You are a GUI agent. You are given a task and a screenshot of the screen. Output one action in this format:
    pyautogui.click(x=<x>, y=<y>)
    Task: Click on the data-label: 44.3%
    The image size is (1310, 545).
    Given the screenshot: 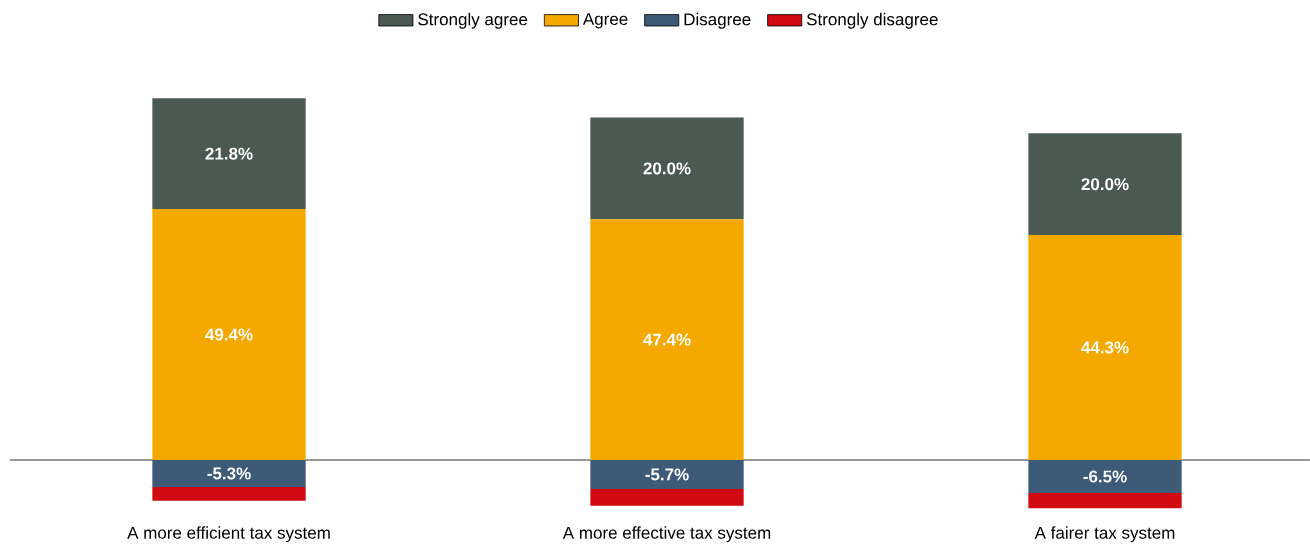 What is the action you would take?
    pyautogui.click(x=1105, y=347)
    